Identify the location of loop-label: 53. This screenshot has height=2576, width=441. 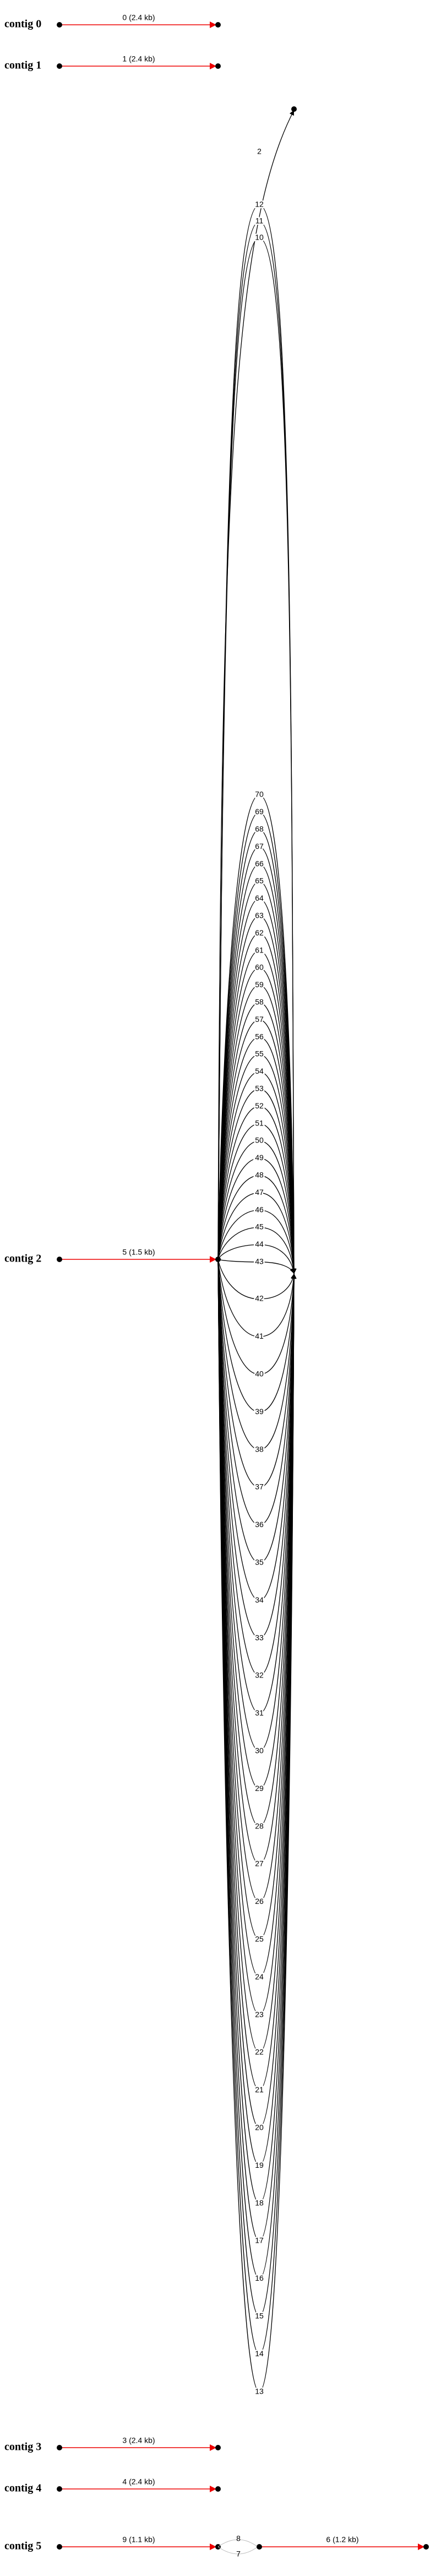
(259, 1088).